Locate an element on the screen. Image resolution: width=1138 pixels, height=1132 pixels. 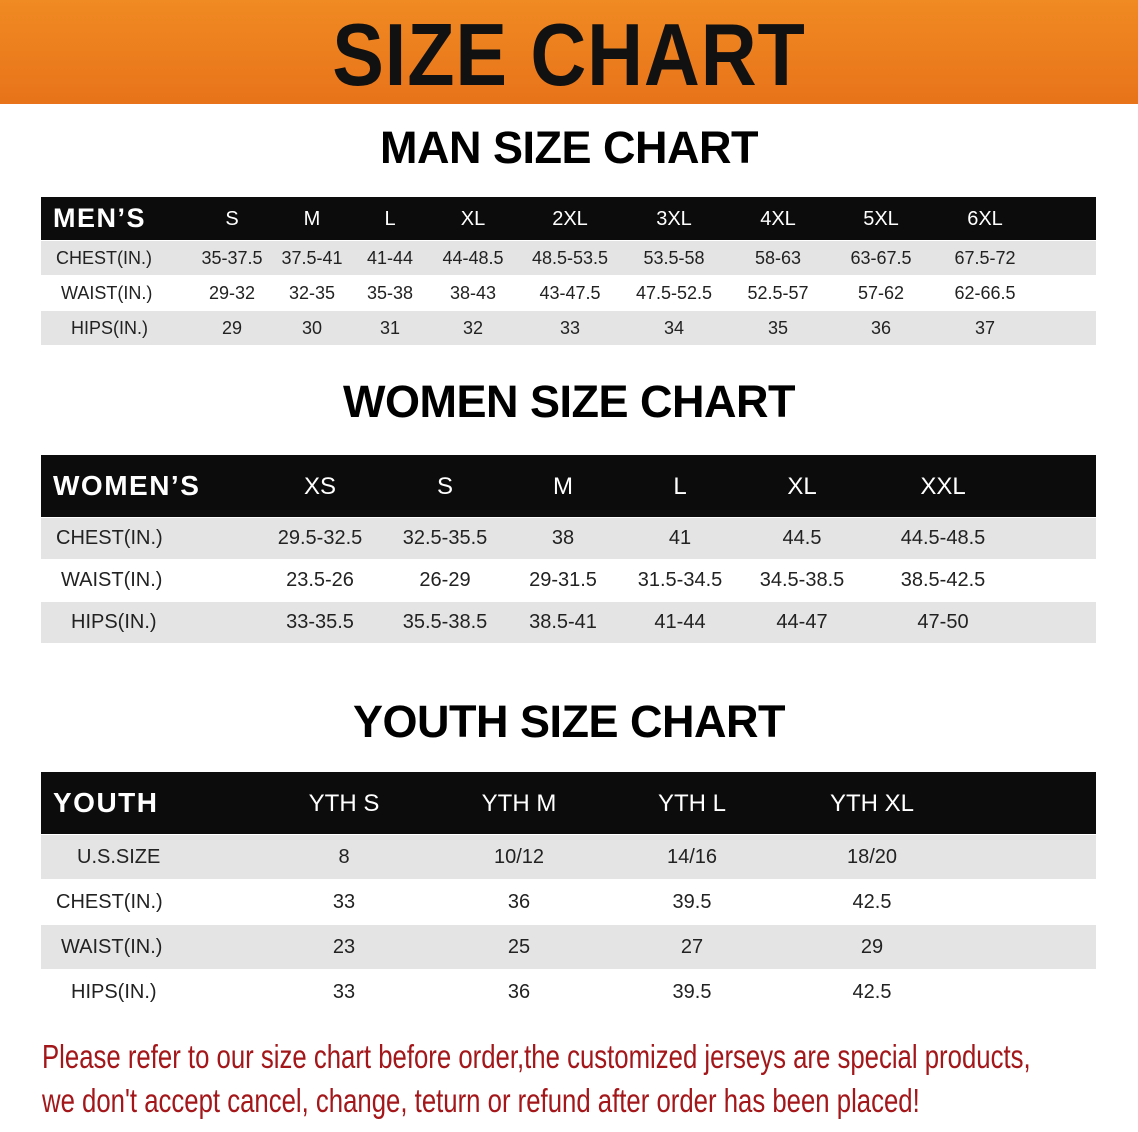
table-cell: 29.5-32.5 is located at coordinates (320, 538).